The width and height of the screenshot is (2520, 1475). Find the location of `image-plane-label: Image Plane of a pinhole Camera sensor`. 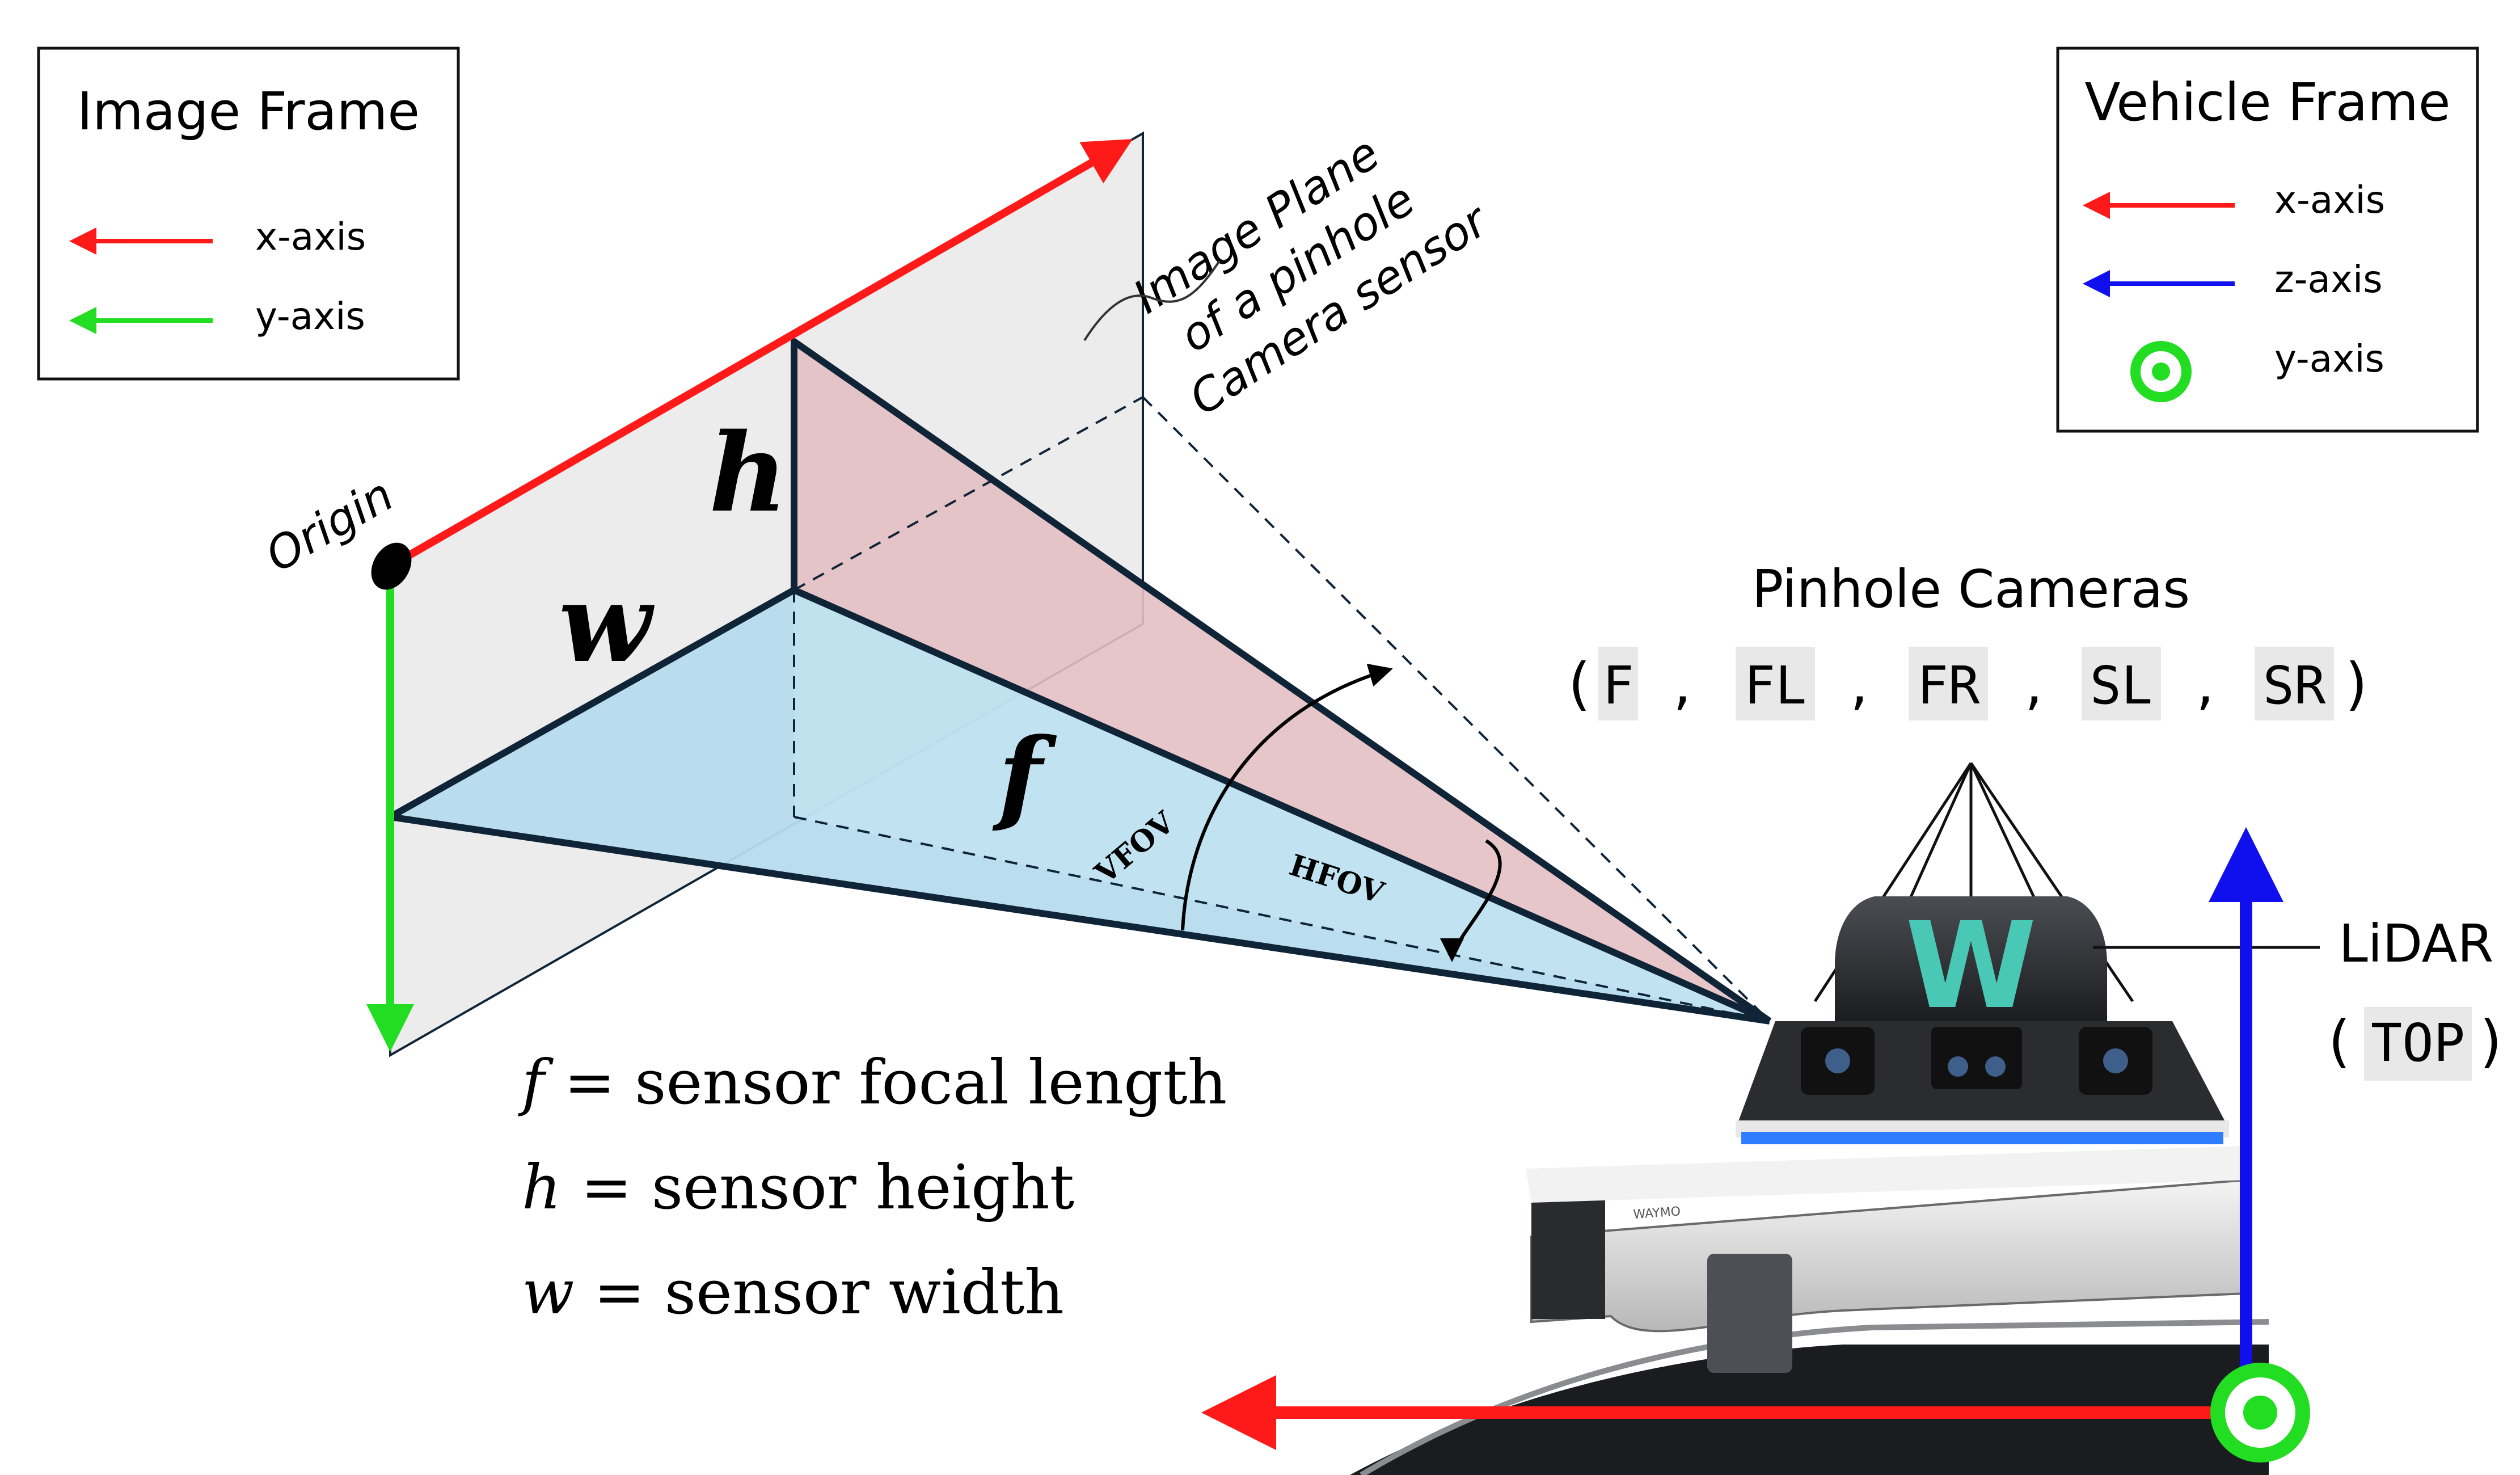

image-plane-label: Image Plane of a pinhole Camera sensor is located at coordinates (1311, 276).